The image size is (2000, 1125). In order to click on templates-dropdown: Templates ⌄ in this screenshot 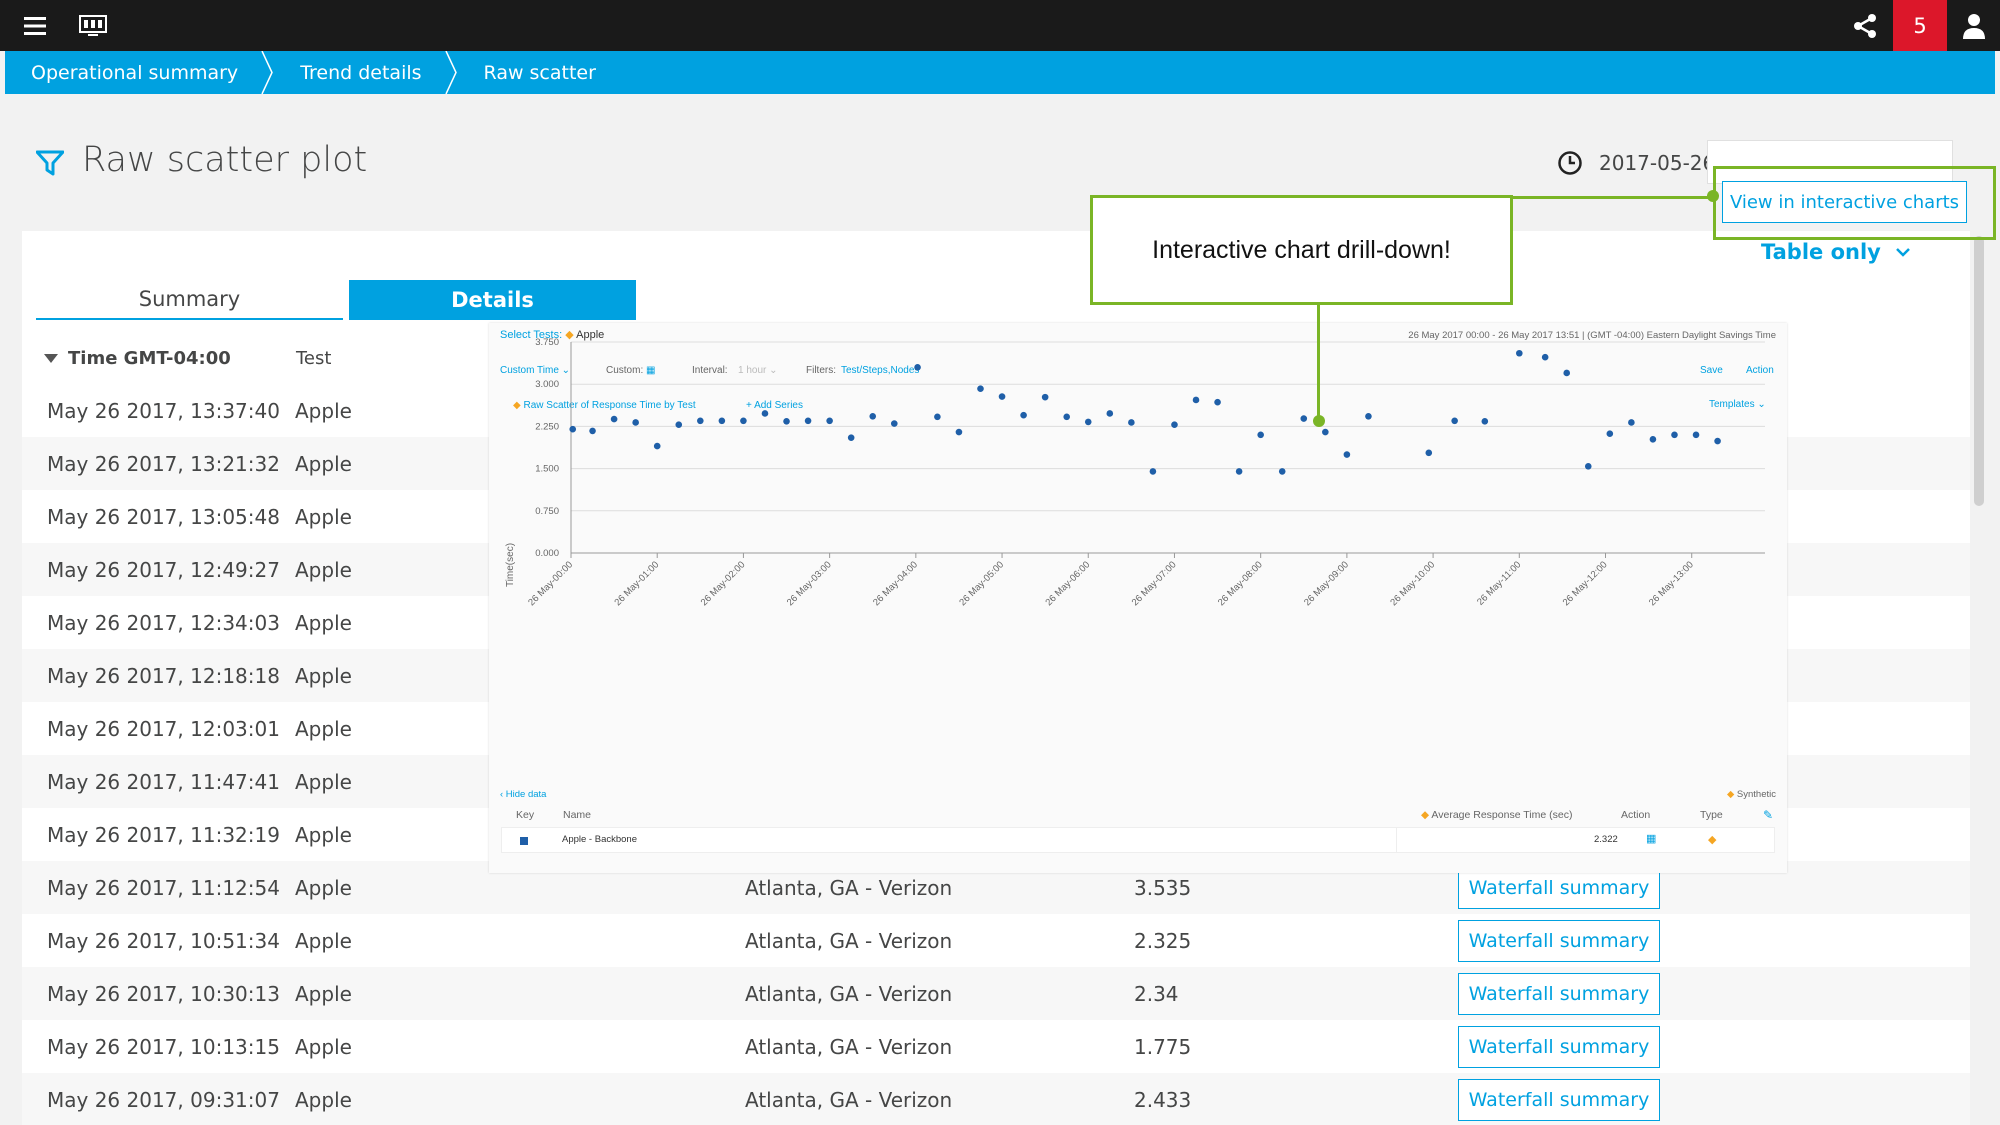, I will do `click(1737, 404)`.